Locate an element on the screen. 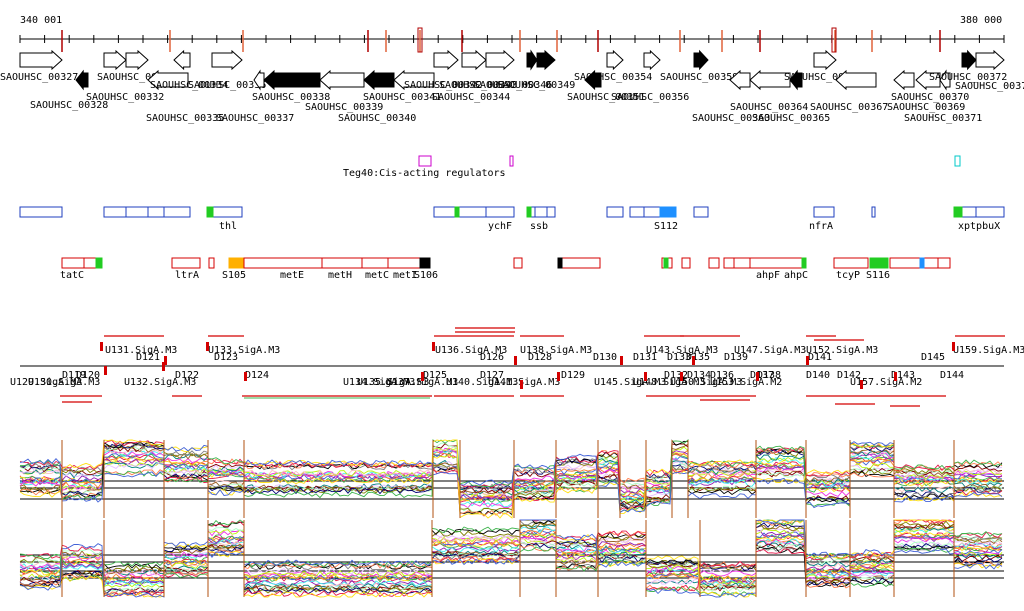 This screenshot has width=1024, height=611. gene-label: SAOUHSC_00337 is located at coordinates (255, 118).